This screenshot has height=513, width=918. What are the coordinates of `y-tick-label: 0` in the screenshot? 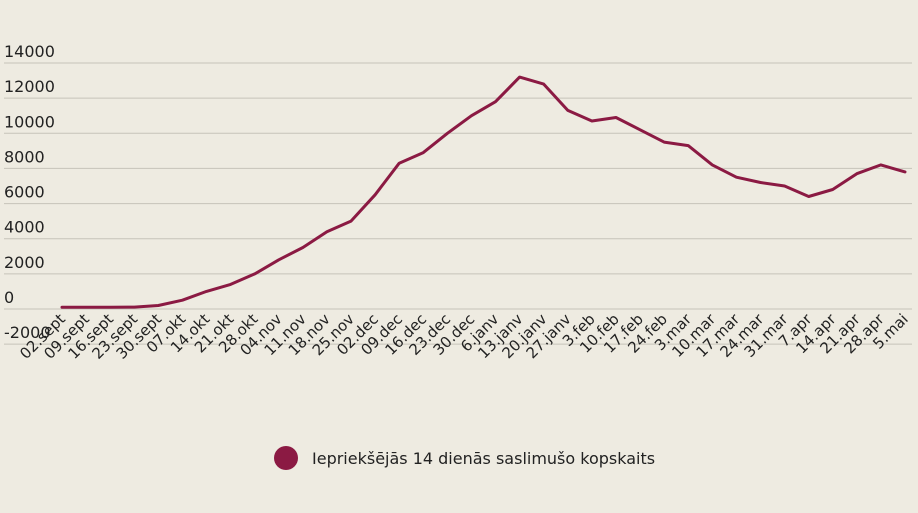 It's located at (9, 297).